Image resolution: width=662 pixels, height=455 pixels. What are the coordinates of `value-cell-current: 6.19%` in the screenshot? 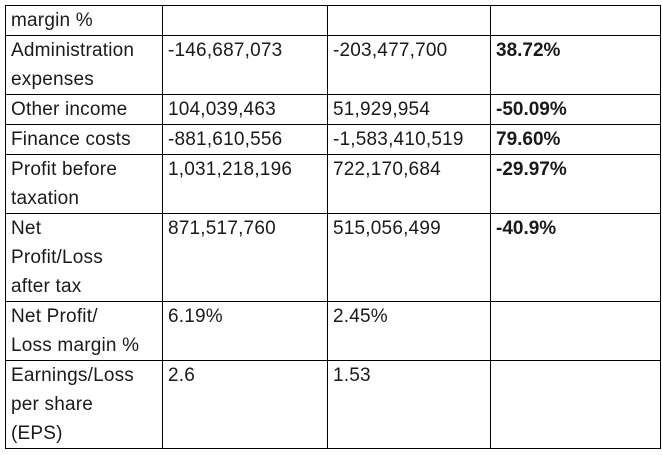 It's located at (245, 331).